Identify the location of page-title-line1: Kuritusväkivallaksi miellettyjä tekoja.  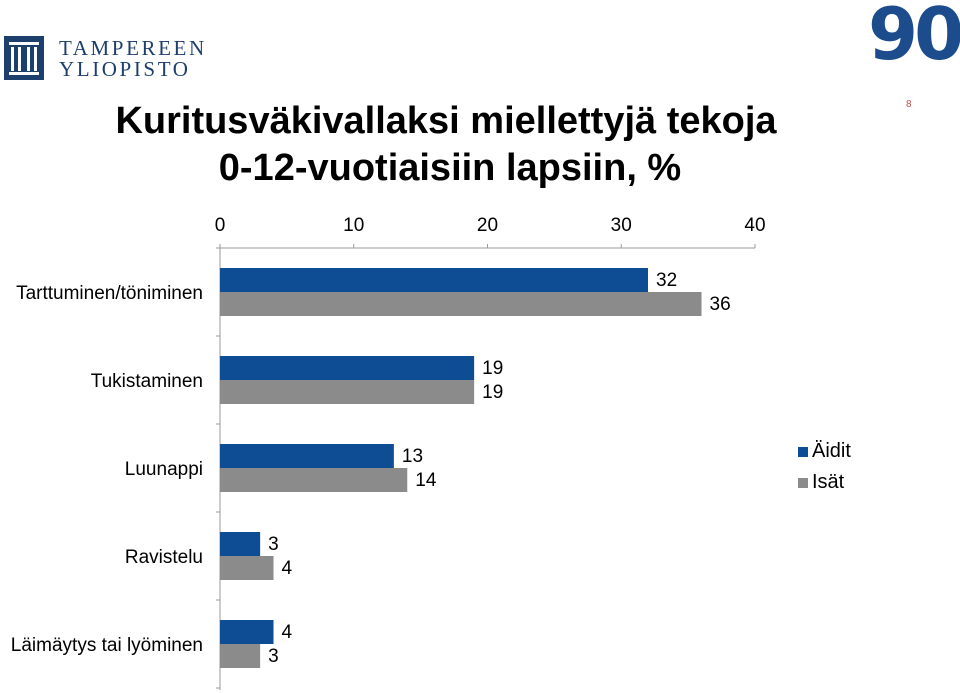
(446, 121).